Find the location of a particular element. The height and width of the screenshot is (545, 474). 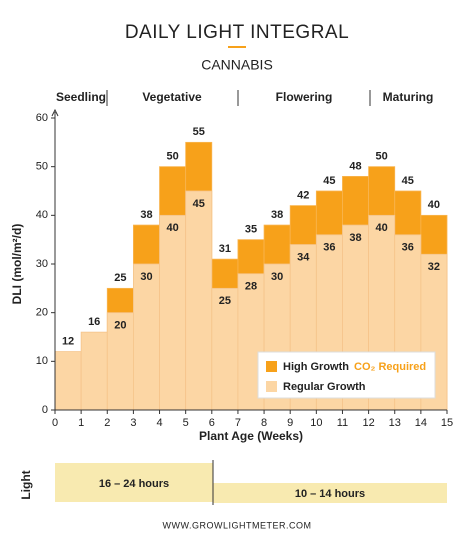

x-tick-label: 8 is located at coordinates (264, 423).